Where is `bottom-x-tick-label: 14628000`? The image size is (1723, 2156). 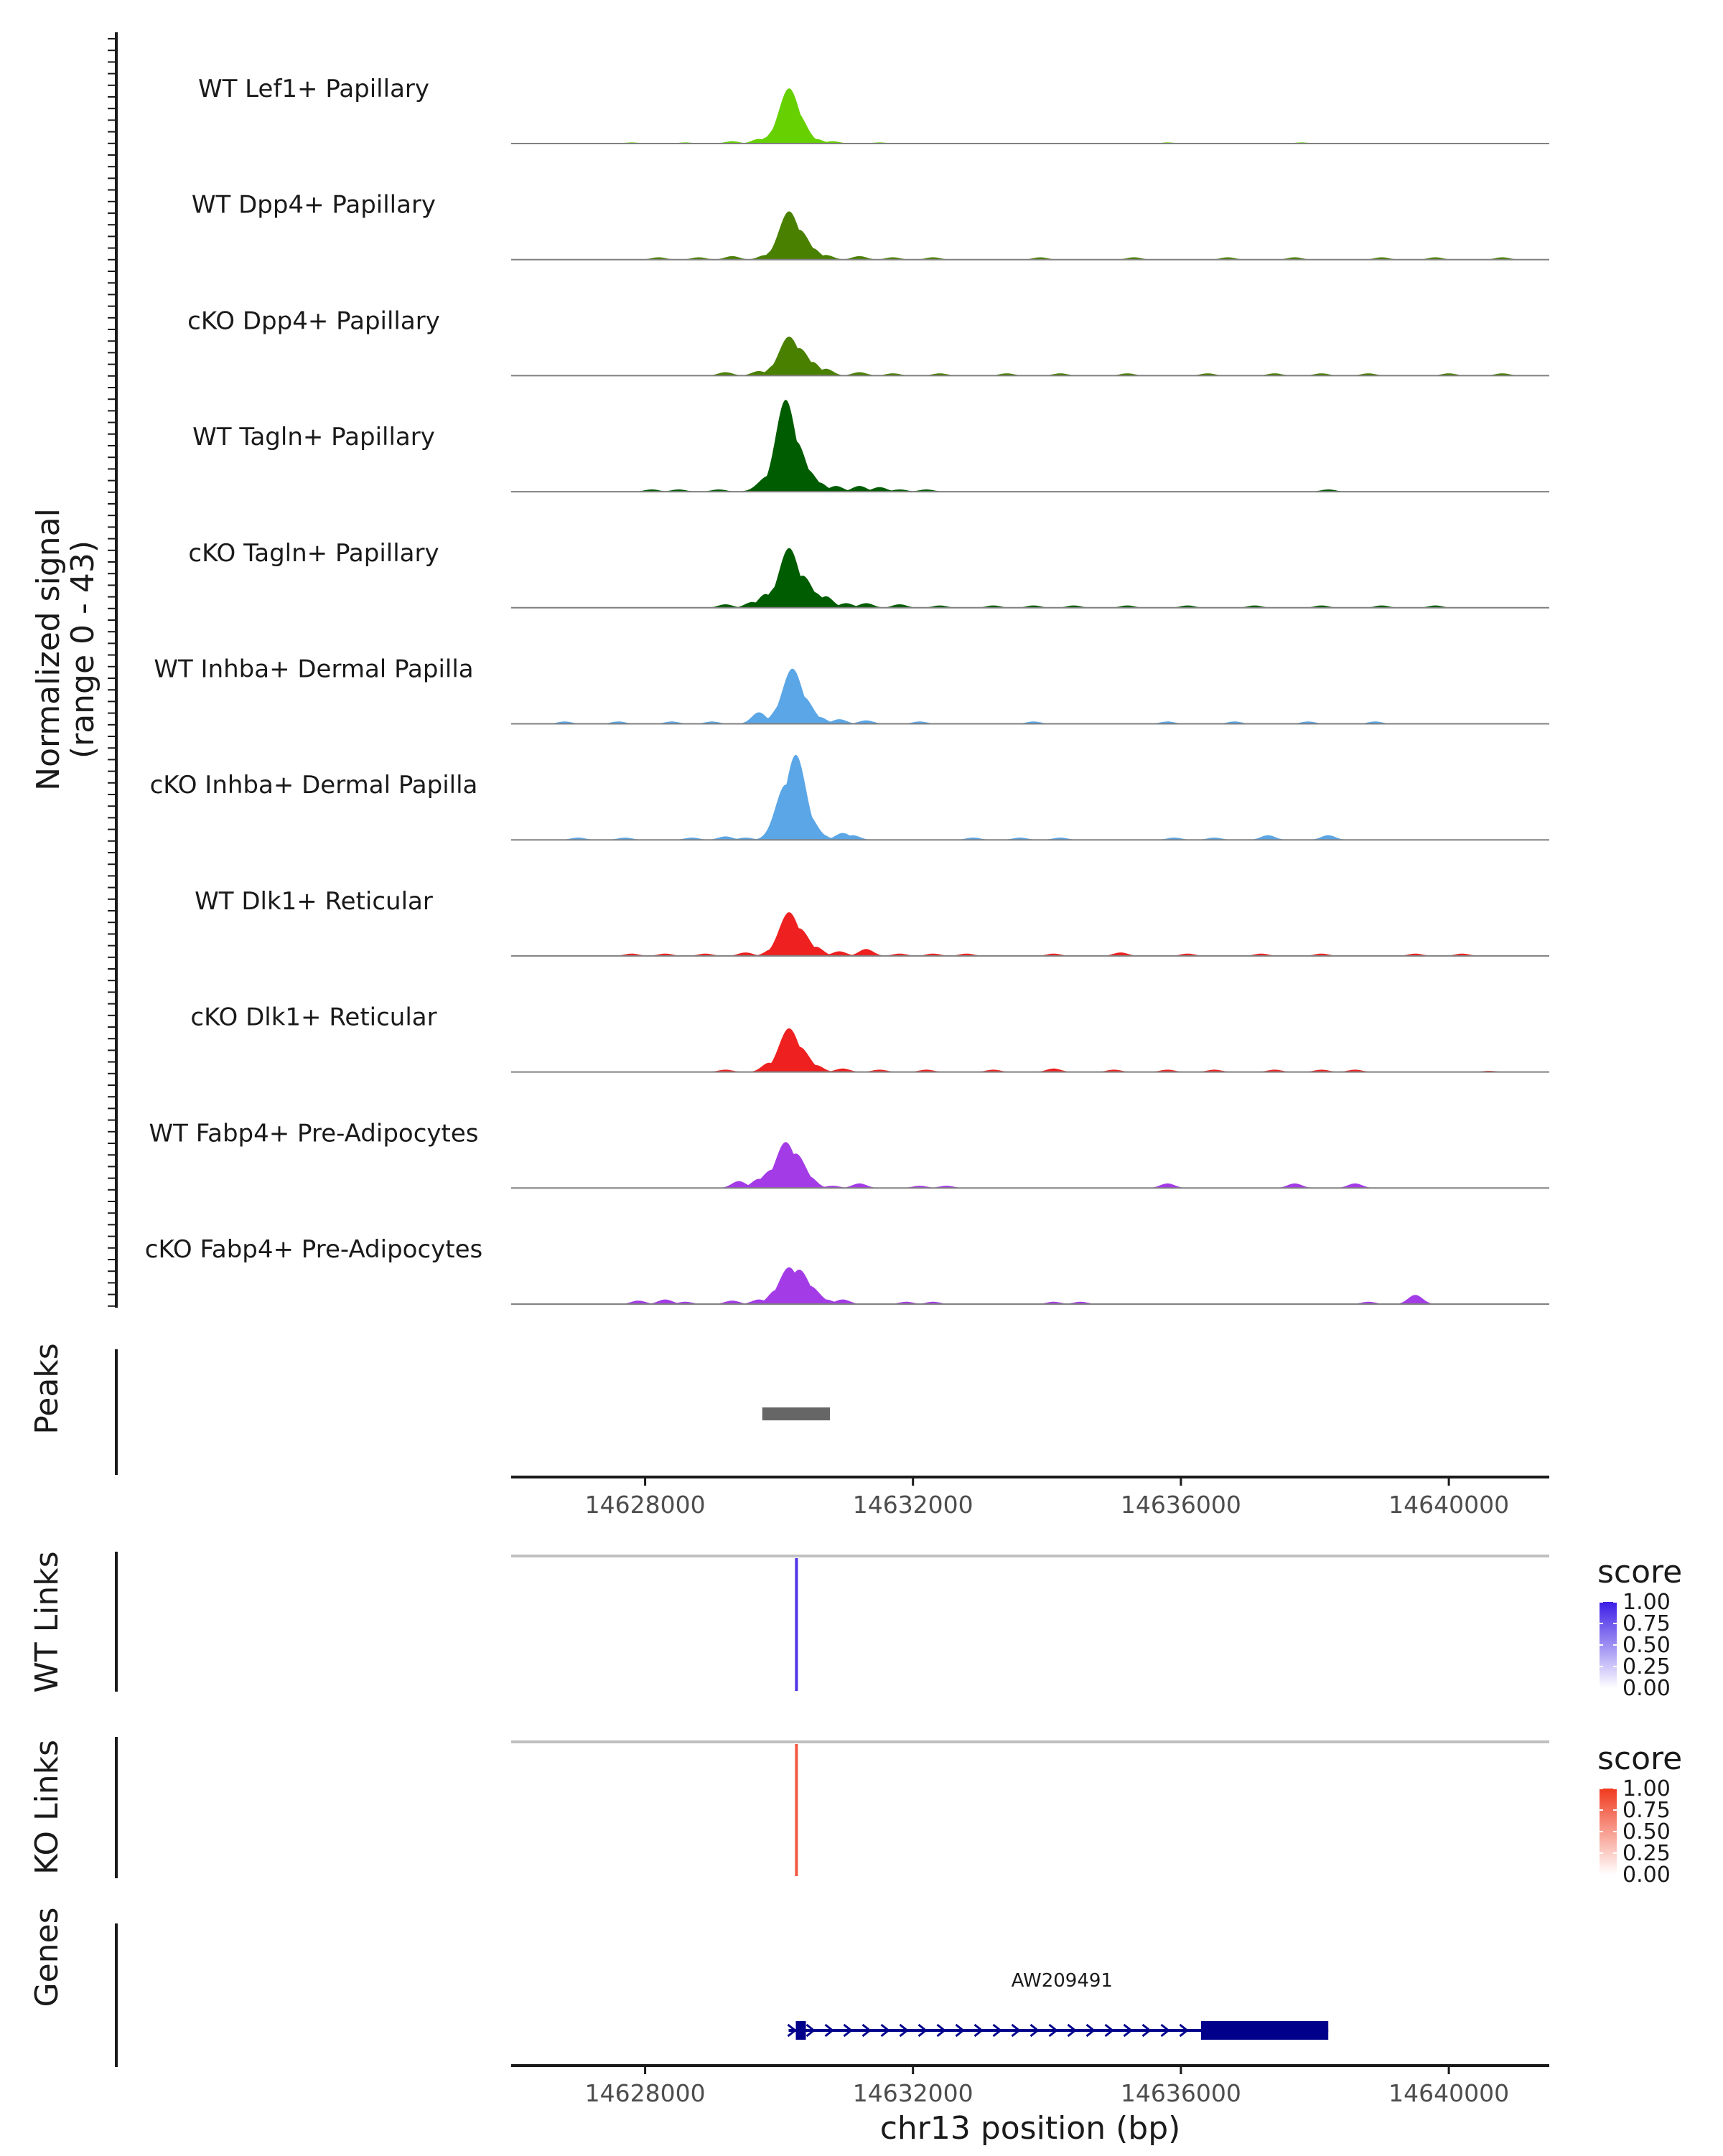 bottom-x-tick-label: 14628000 is located at coordinates (645, 2093).